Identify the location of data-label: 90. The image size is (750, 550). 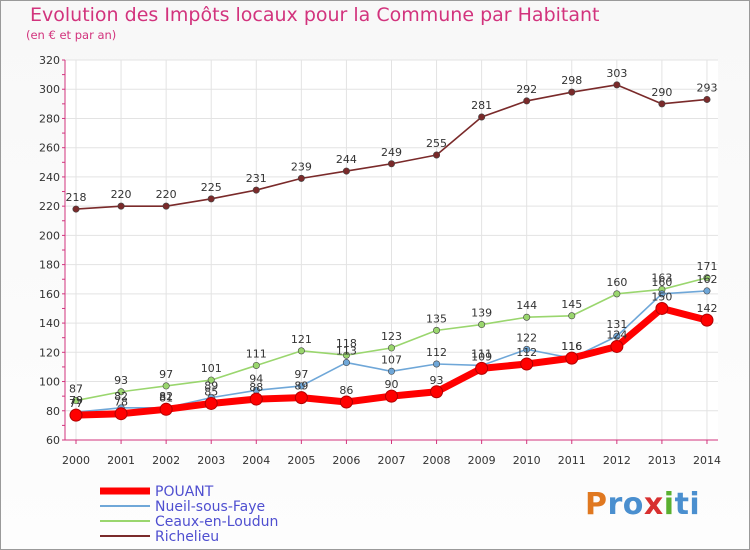
(391, 384).